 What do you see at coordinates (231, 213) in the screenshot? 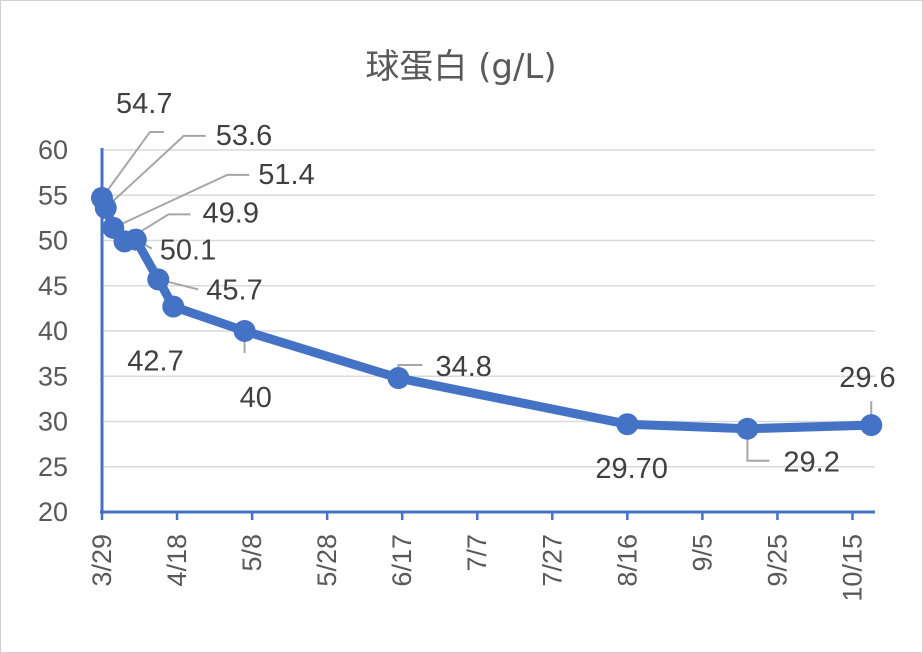
I see `data-label: 49.9` at bounding box center [231, 213].